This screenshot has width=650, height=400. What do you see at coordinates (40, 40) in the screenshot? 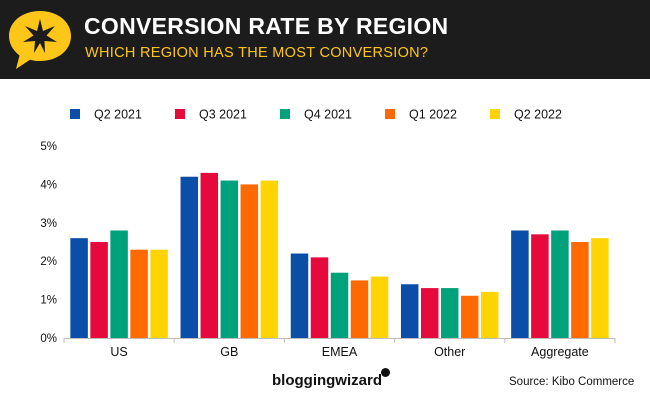
I see `star-burst-speech-bubble-icon` at bounding box center [40, 40].